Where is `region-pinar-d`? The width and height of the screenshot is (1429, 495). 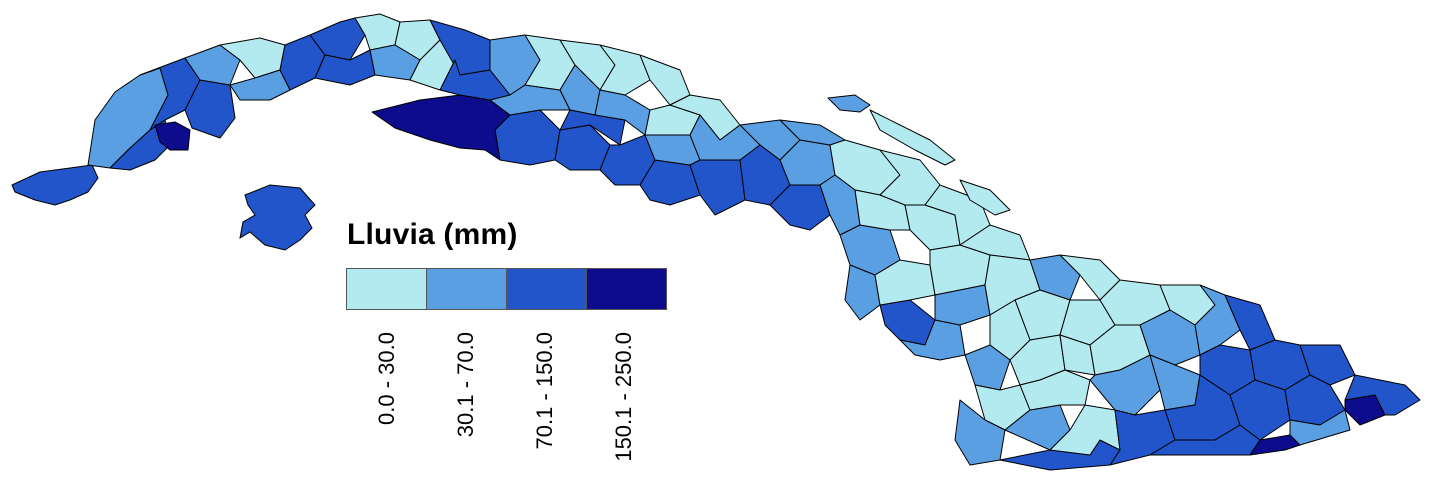 region-pinar-d is located at coordinates (212, 65).